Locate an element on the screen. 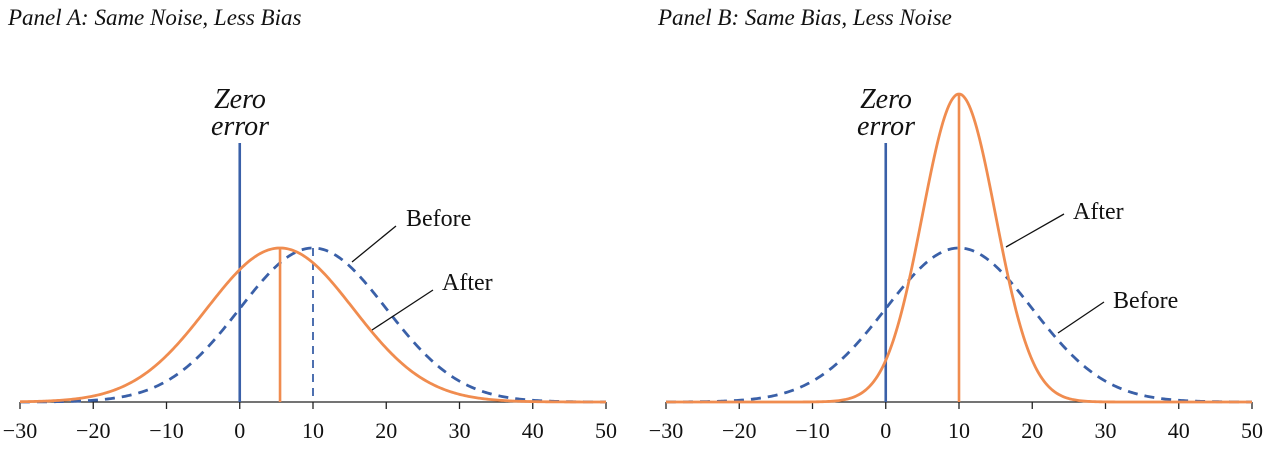  panel-a-x-tick-label: −10 is located at coordinates (166, 430).